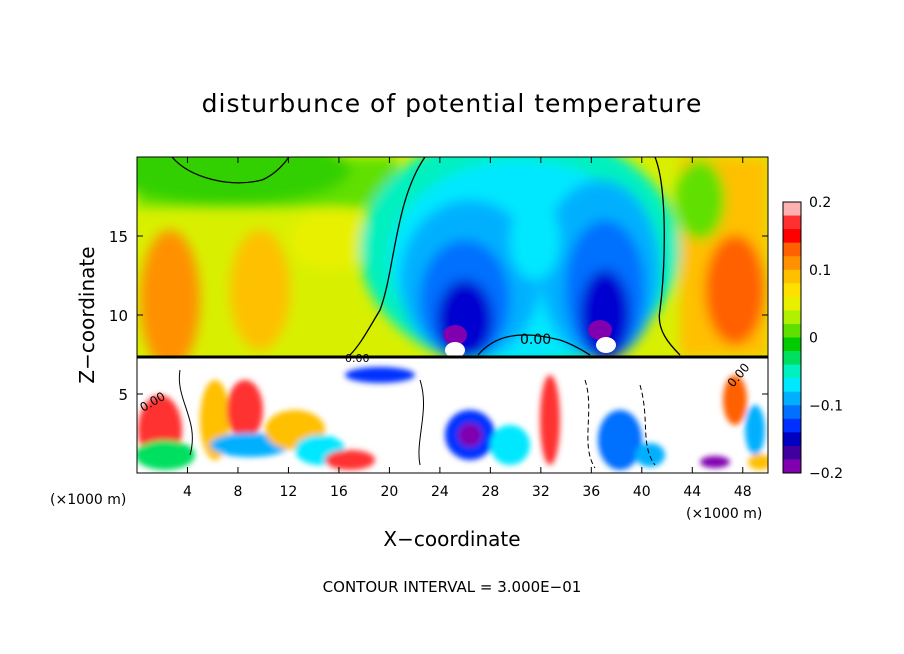 The height and width of the screenshot is (654, 904). Describe the element at coordinates (820, 271) in the screenshot. I see `colorbar-tick-label: 0.1` at that location.